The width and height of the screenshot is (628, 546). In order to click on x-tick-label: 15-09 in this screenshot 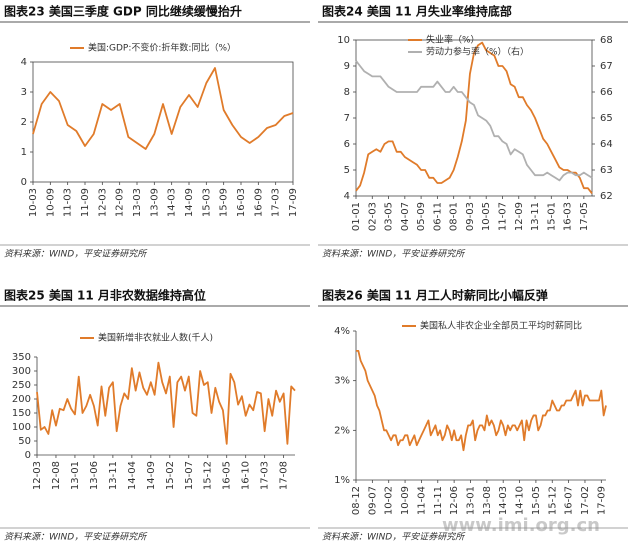, I will do `click(224, 202)`.